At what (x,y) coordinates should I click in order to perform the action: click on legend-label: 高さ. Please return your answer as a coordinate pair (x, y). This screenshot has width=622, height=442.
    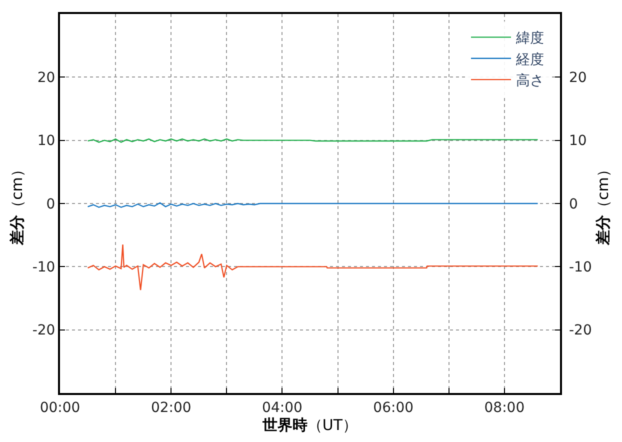
    Looking at the image, I should click on (530, 81).